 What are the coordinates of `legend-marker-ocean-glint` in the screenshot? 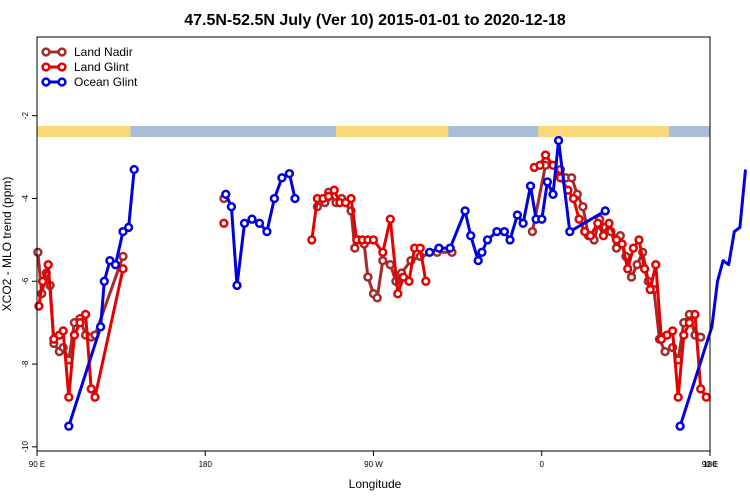 It's located at (46, 82).